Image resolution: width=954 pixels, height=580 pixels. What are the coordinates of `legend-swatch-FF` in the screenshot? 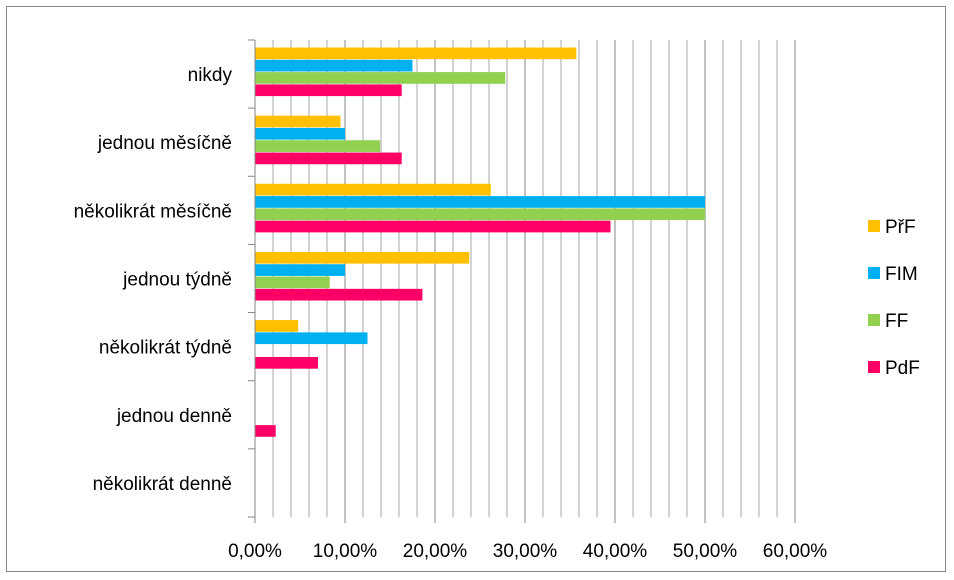 It's located at (874, 320).